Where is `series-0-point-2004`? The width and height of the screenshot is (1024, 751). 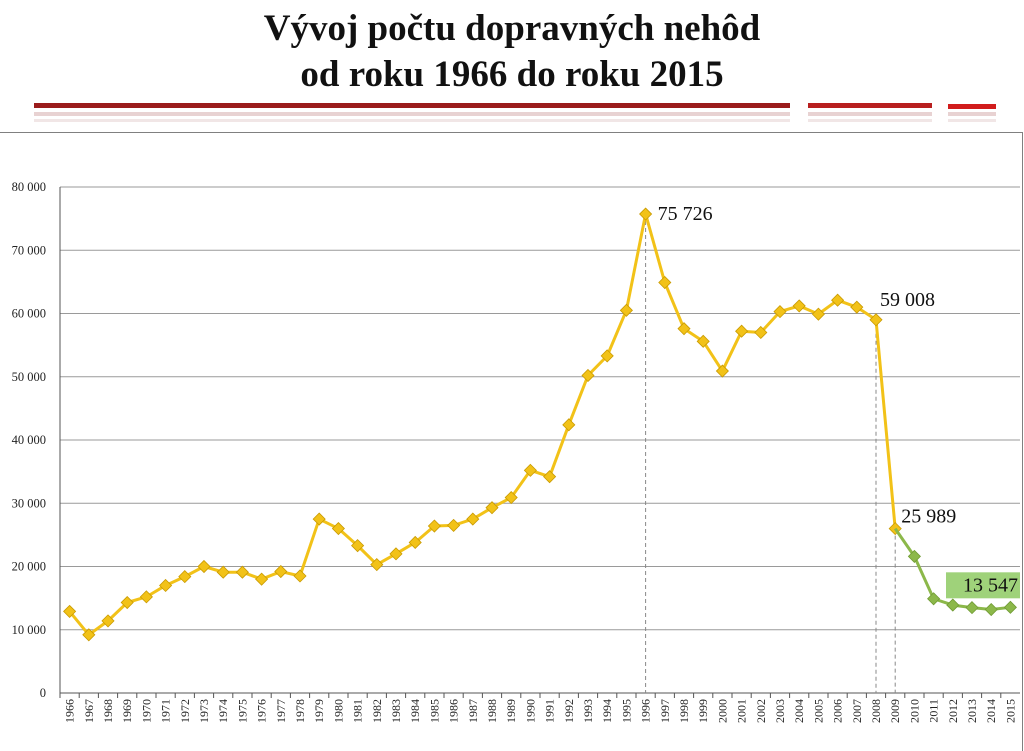
series-0-point-2004 is located at coordinates (799, 306).